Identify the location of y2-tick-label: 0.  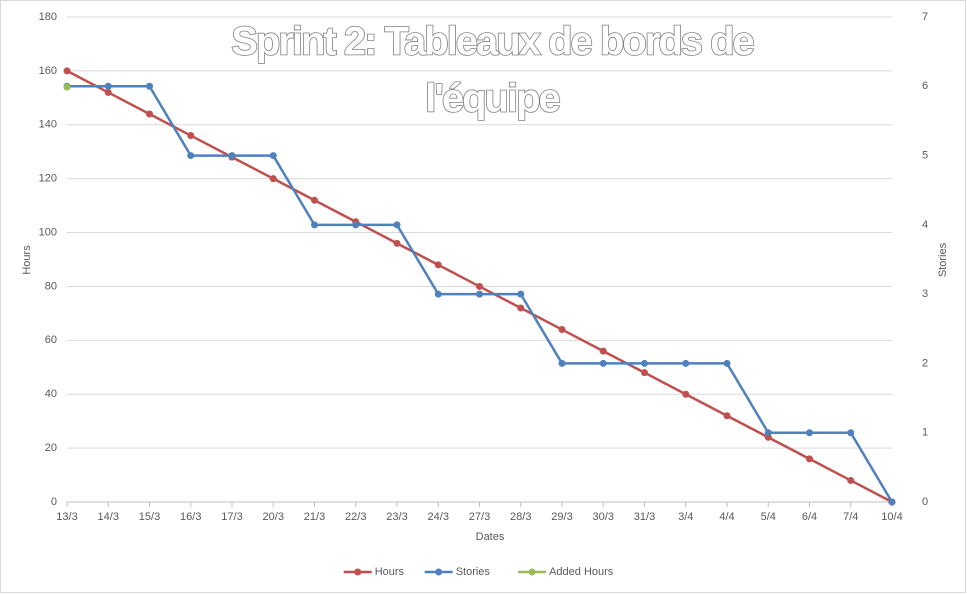
(925, 502).